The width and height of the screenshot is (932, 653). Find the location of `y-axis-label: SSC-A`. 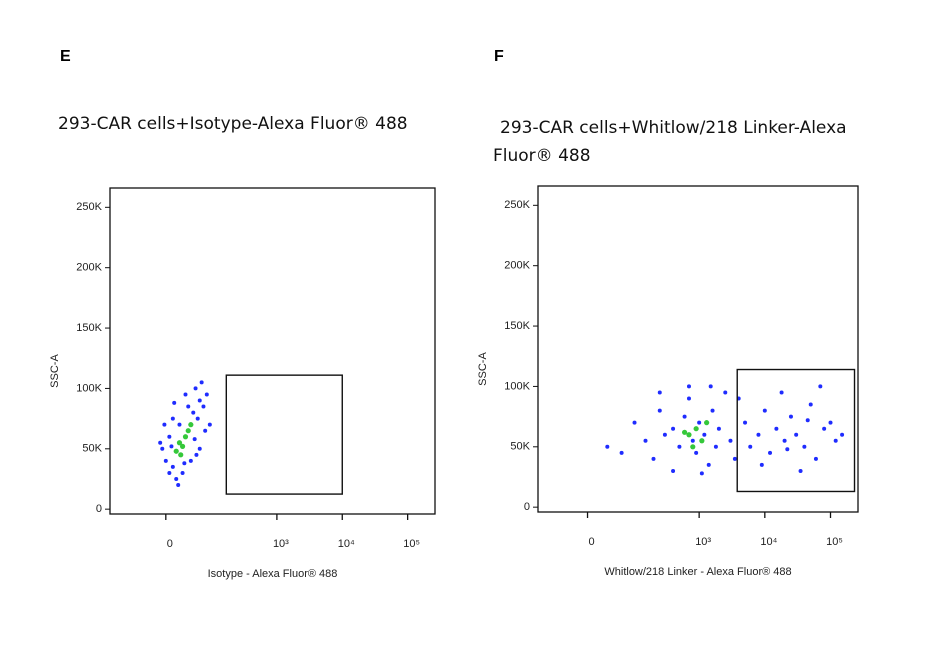

y-axis-label: SSC-A is located at coordinates (55, 371).